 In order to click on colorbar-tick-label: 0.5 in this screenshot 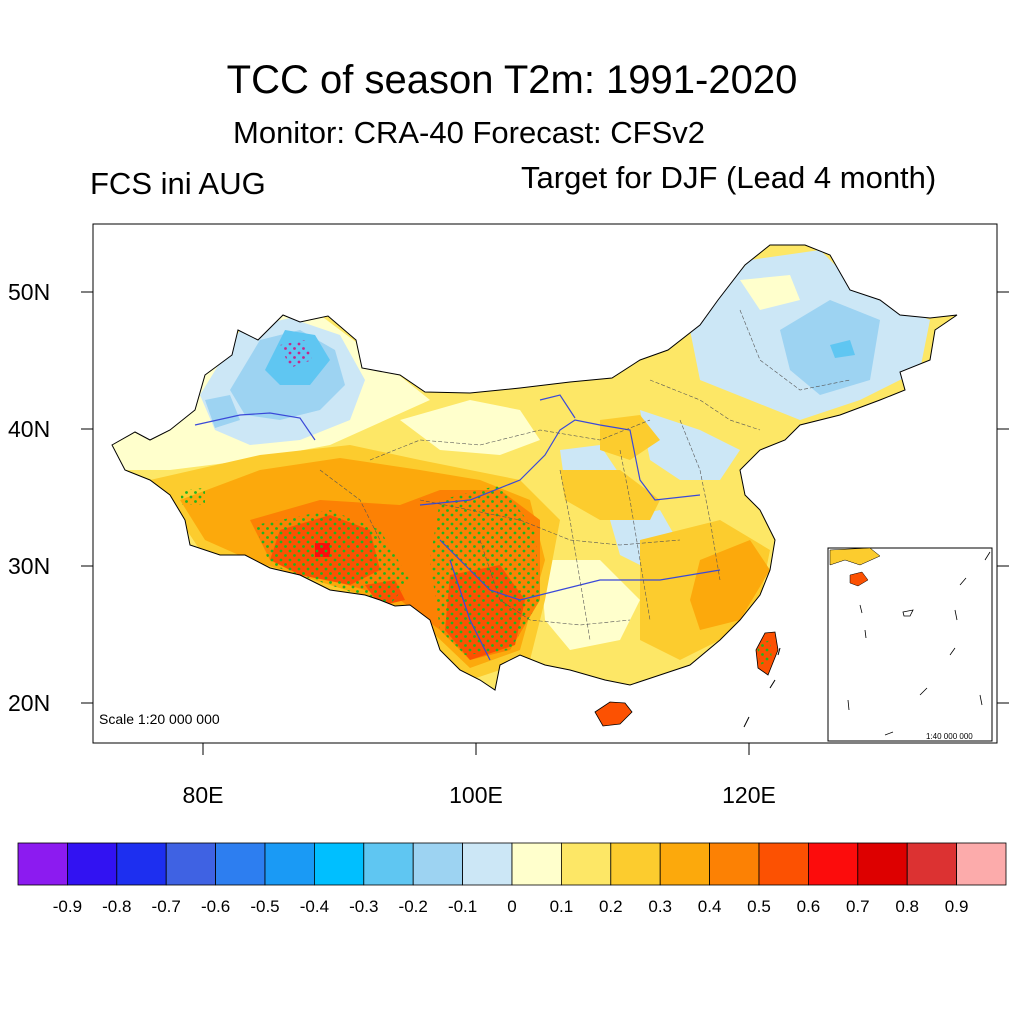, I will do `click(759, 906)`.